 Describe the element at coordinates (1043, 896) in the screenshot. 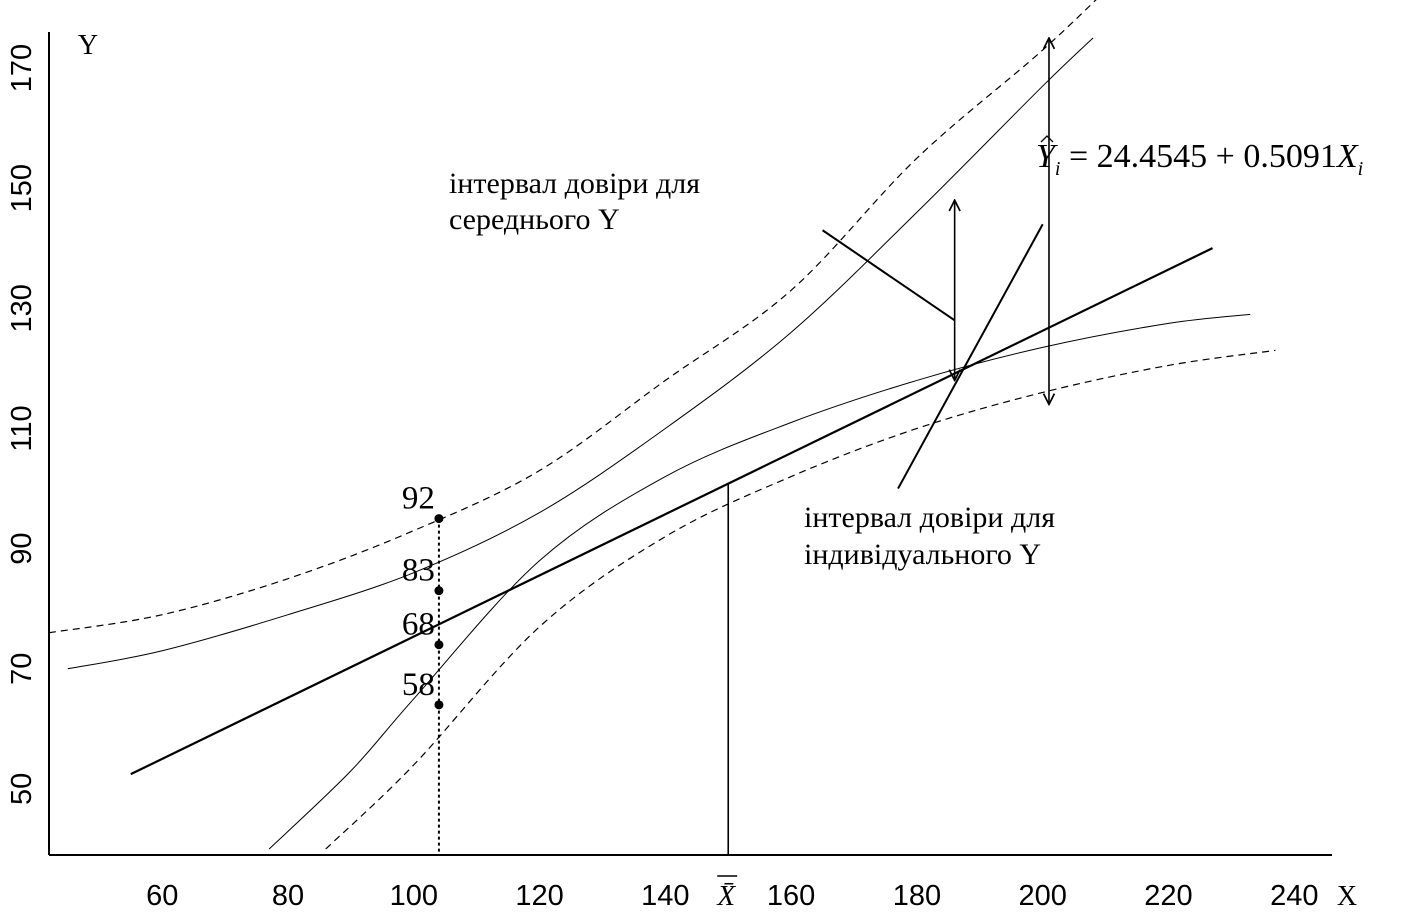

I see `x-tick-label: 200` at that location.